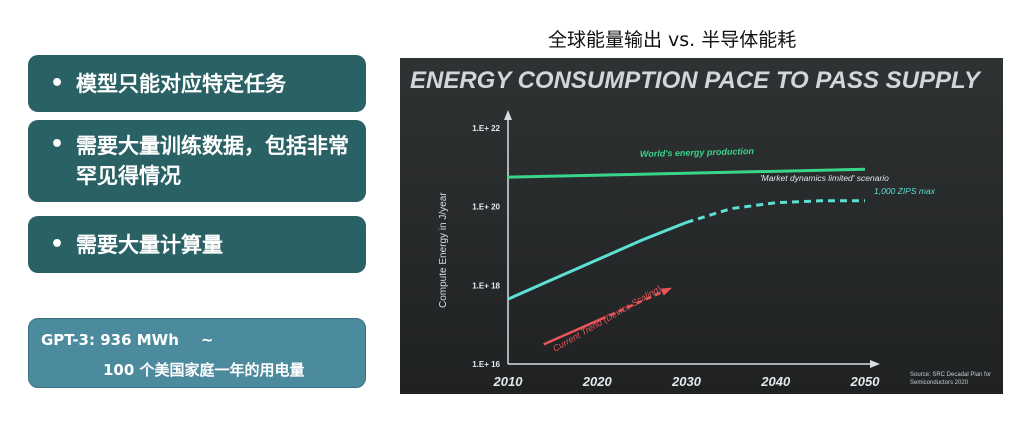  Describe the element at coordinates (865, 381) in the screenshot. I see `x-tick-label: 2050` at that location.